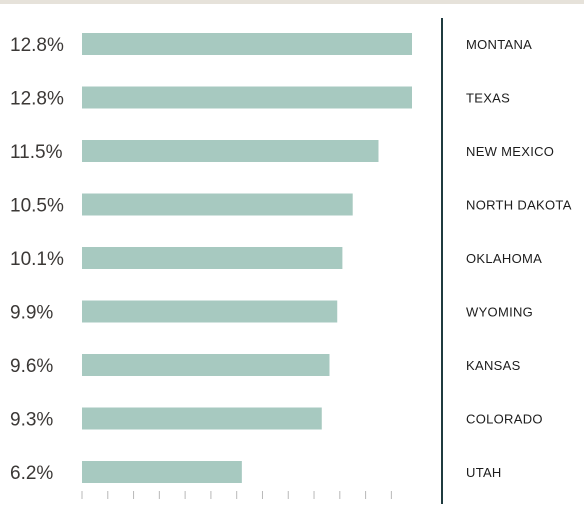 Image resolution: width=584 pixels, height=508 pixels. Describe the element at coordinates (510, 151) in the screenshot. I see `category-label-new-mexico: NEW MEXICO` at that location.